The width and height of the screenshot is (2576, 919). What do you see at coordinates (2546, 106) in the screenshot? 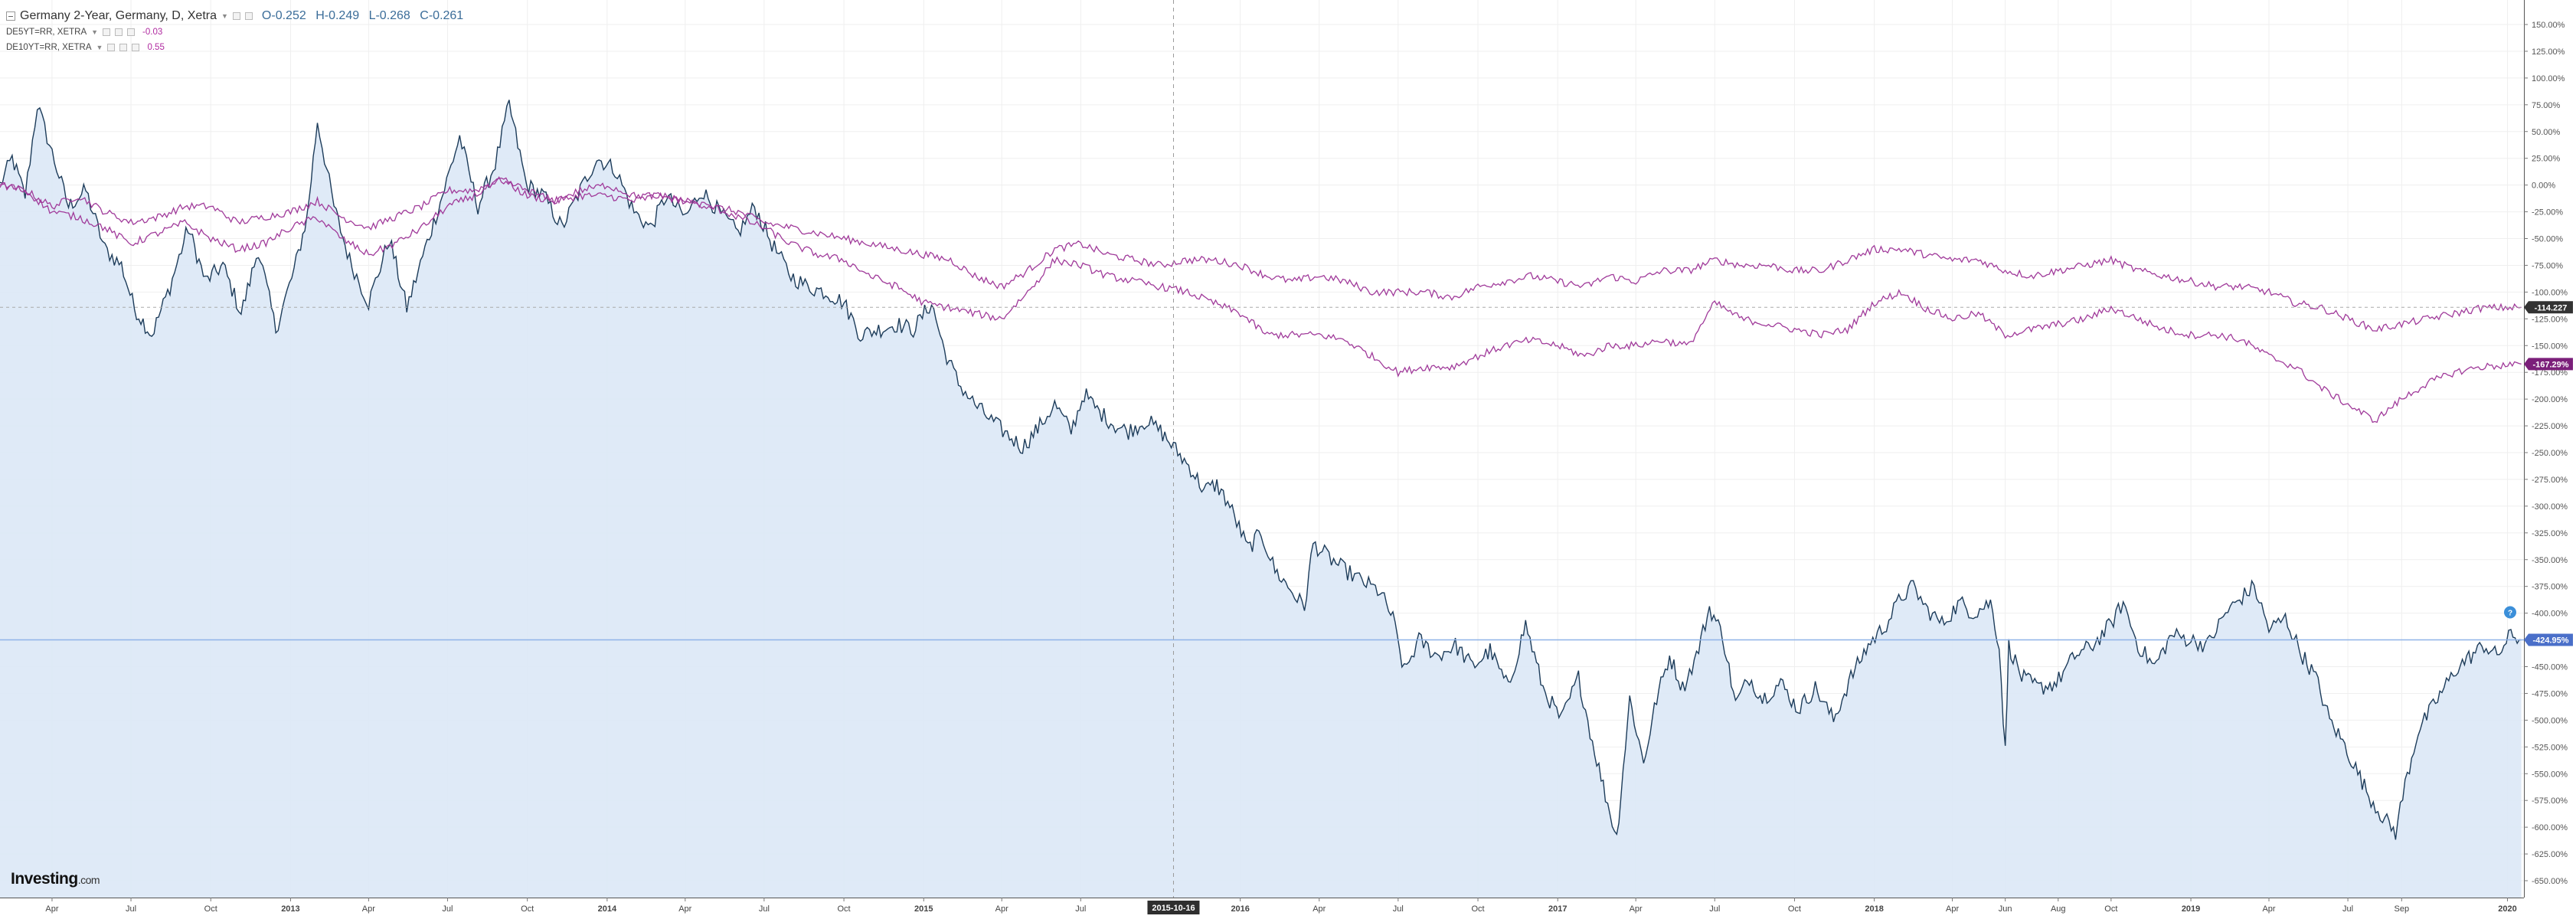
I see `y-tick-label: 75.00%` at bounding box center [2546, 106].